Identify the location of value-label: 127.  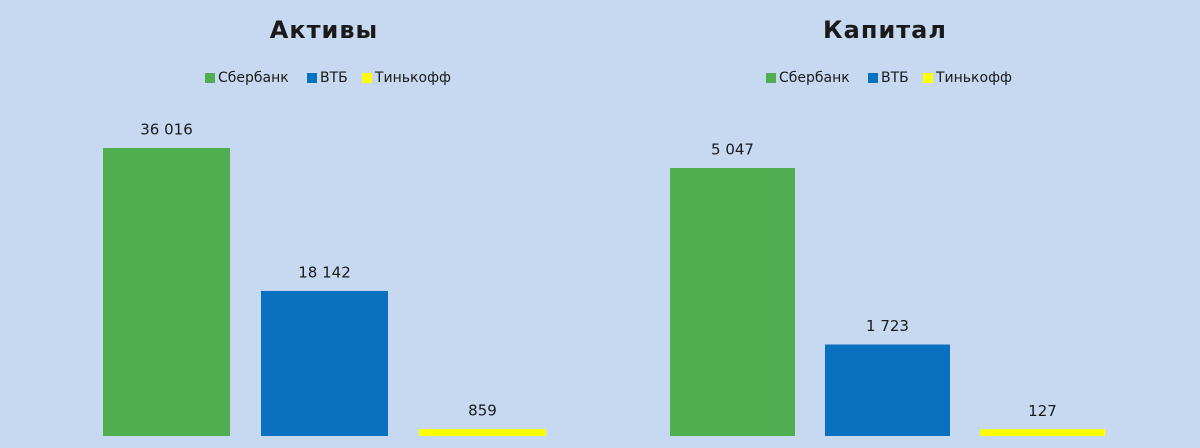
(1042, 411).